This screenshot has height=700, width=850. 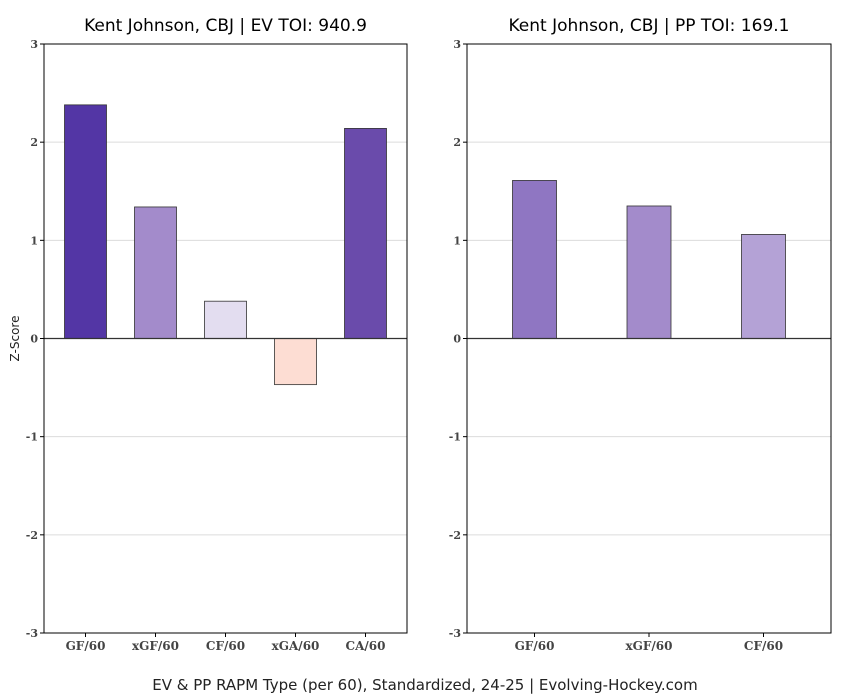 What do you see at coordinates (649, 26) in the screenshot?
I see `chart-title: Kent Johnson, CBJ | PP TOI: 169.1` at bounding box center [649, 26].